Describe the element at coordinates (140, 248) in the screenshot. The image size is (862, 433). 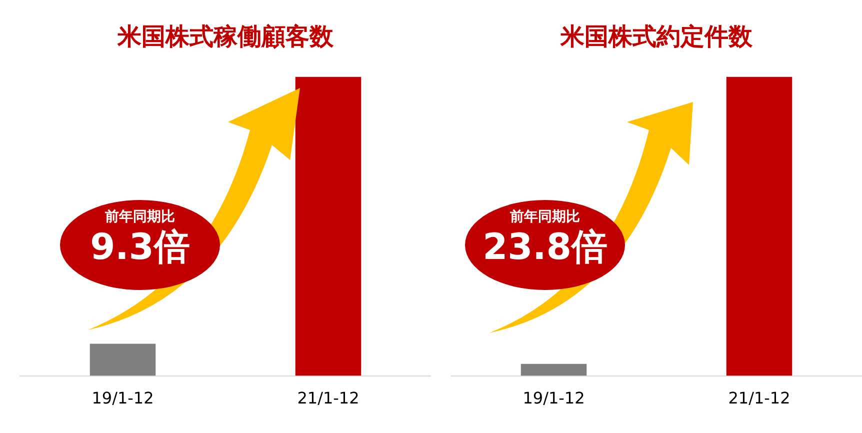
I see `annotation: 9.3倍` at that location.